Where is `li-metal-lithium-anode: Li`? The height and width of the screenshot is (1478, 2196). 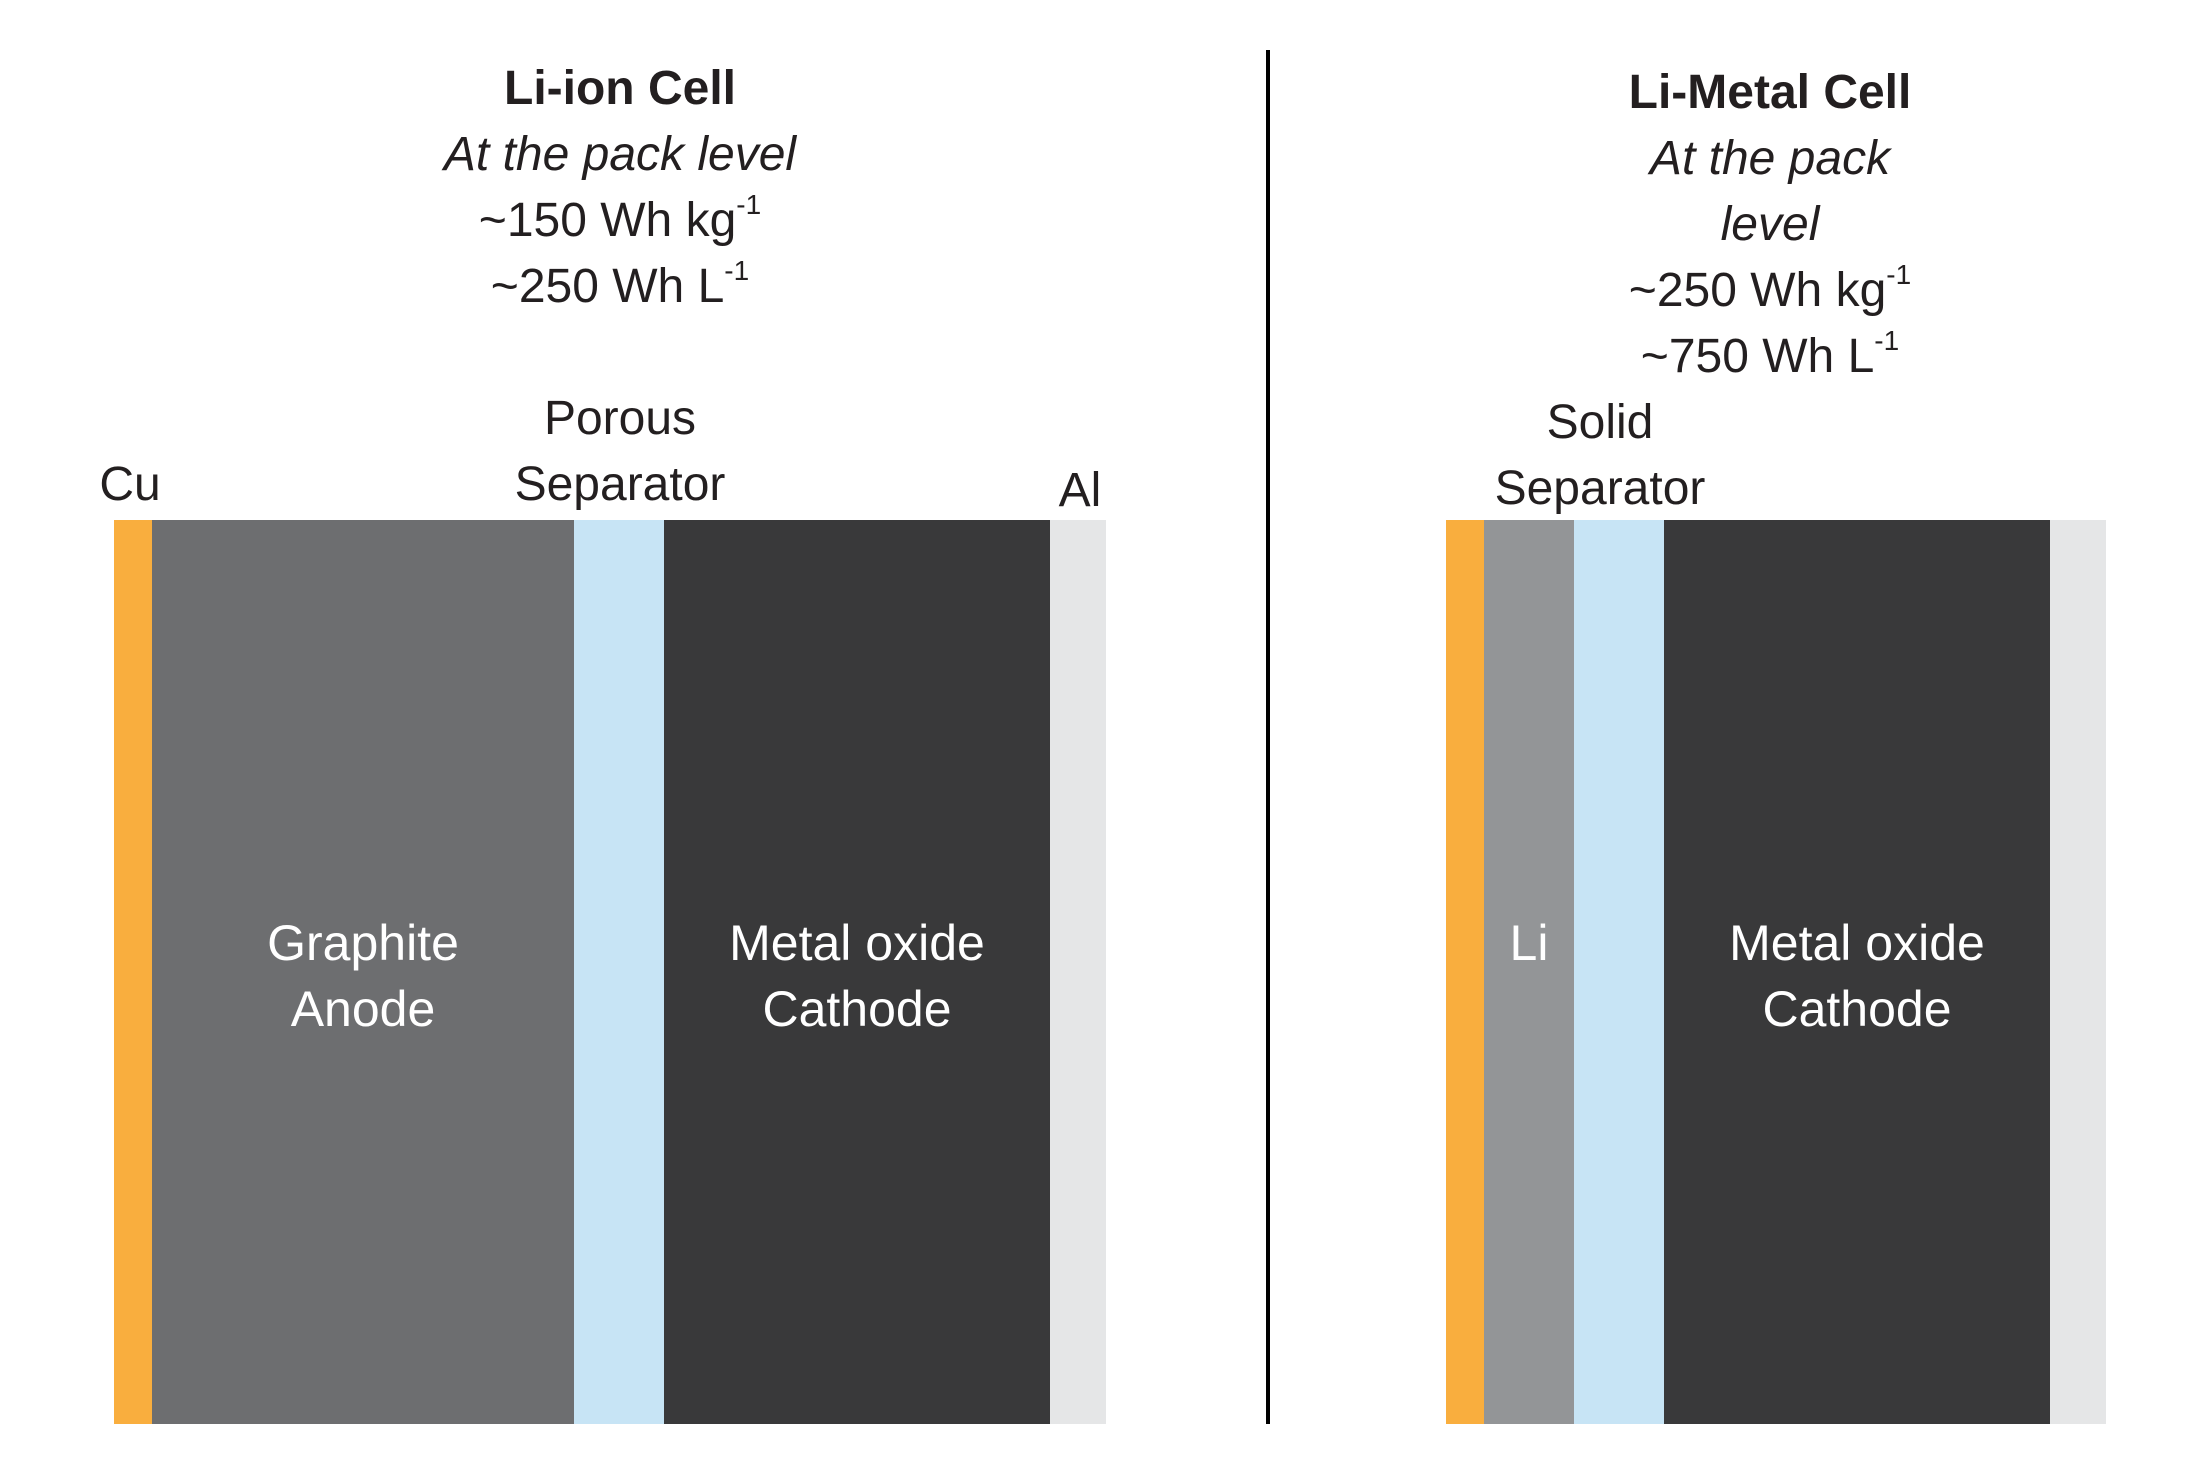
li-metal-lithium-anode: Li is located at coordinates (1529, 972).